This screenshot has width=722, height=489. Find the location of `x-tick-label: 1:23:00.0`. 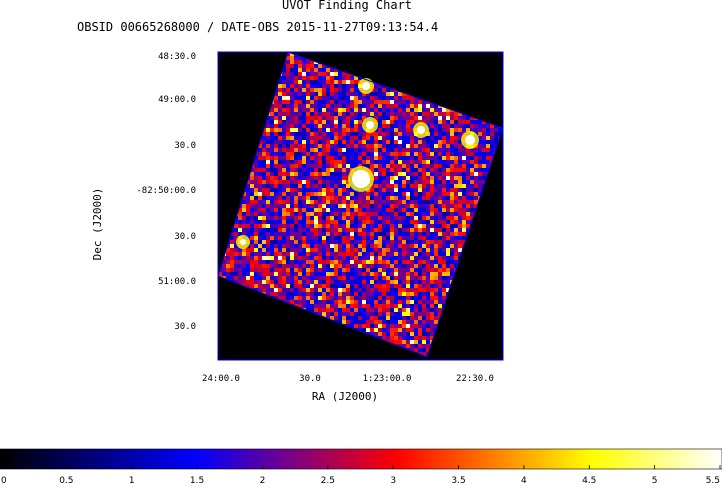

x-tick-label: 1:23:00.0 is located at coordinates (387, 379).